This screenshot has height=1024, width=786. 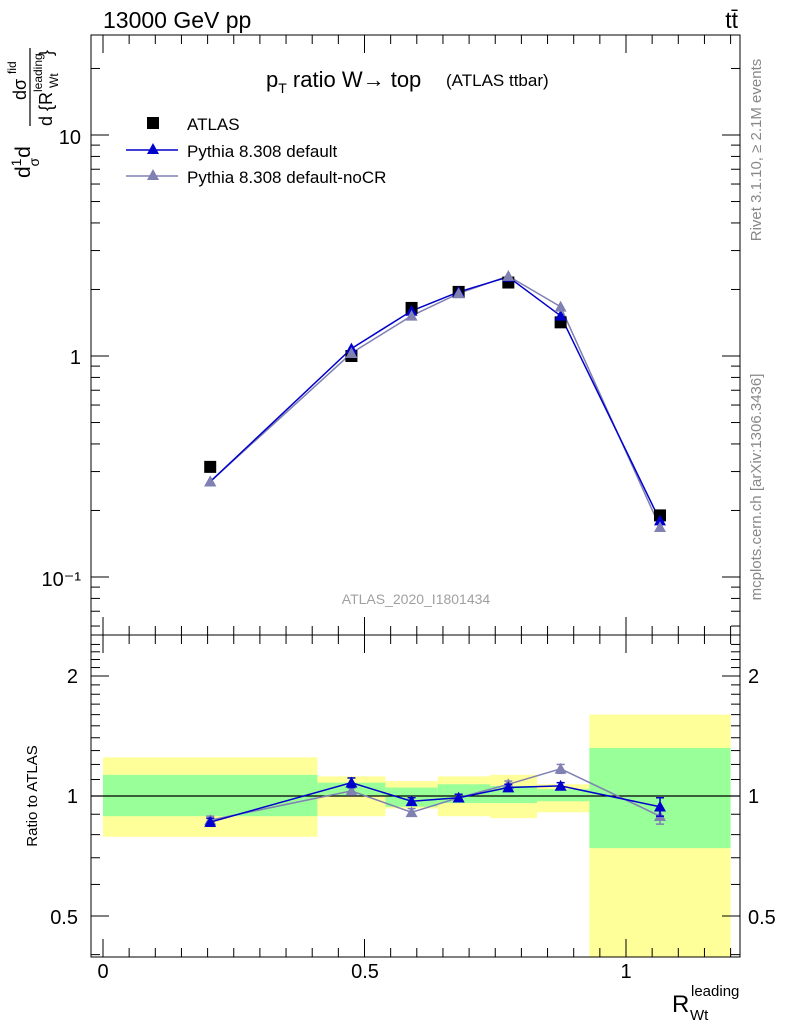 What do you see at coordinates (153, 174) in the screenshot?
I see `legend-marker-nocr` at bounding box center [153, 174].